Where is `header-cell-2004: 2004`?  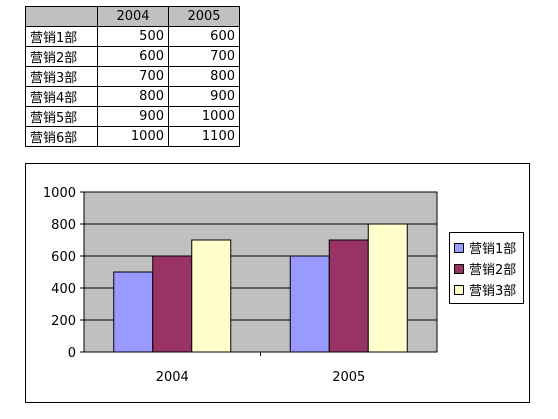
header-cell-2004: 2004 is located at coordinates (133, 16).